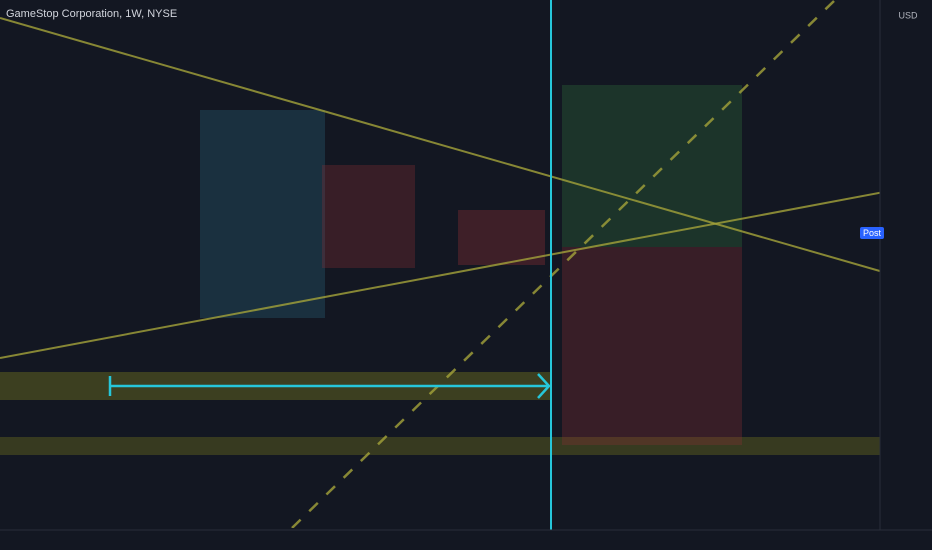  What do you see at coordinates (908, 15) in the screenshot?
I see `currency: USD` at bounding box center [908, 15].